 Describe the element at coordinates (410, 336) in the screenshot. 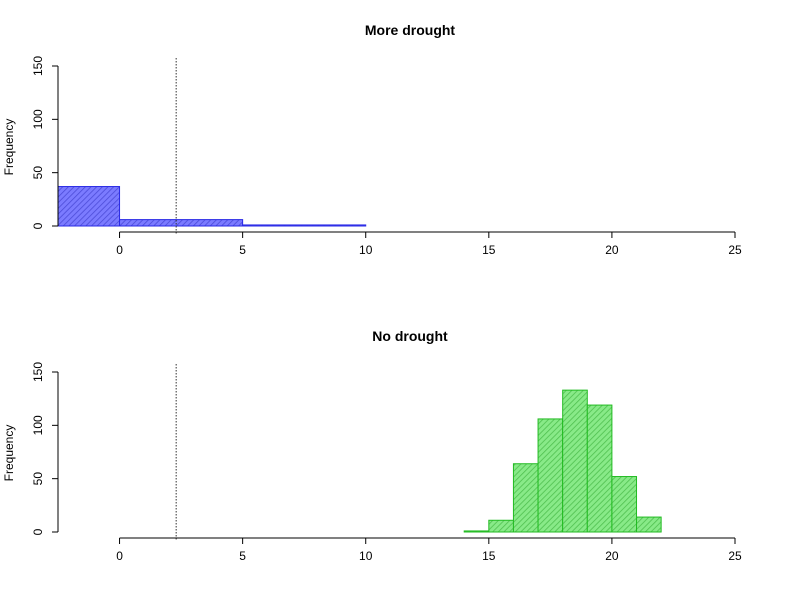

I see `chart-title: No drought` at that location.